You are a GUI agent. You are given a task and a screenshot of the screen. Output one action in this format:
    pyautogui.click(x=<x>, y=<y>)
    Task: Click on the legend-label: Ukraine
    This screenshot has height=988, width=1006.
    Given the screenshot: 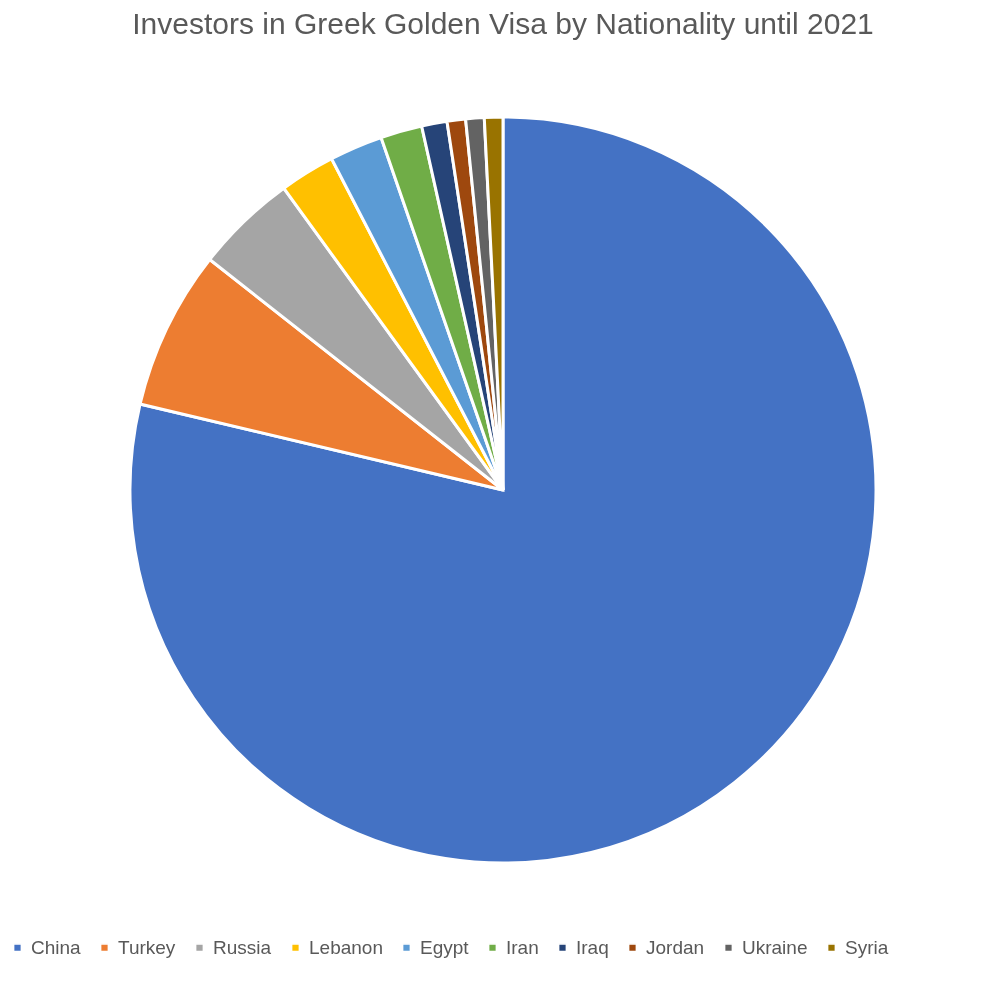 What is the action you would take?
    pyautogui.click(x=775, y=947)
    